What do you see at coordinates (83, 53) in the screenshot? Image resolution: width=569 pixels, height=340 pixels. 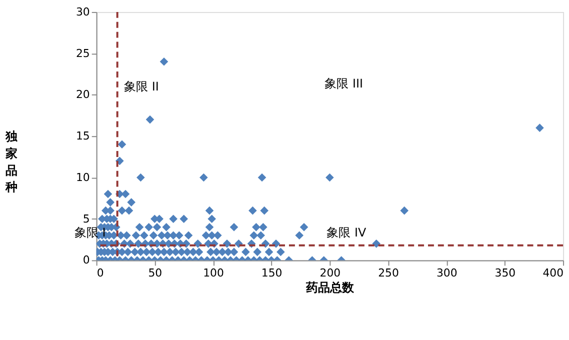 I see `y-tick-label: 25` at bounding box center [83, 53].